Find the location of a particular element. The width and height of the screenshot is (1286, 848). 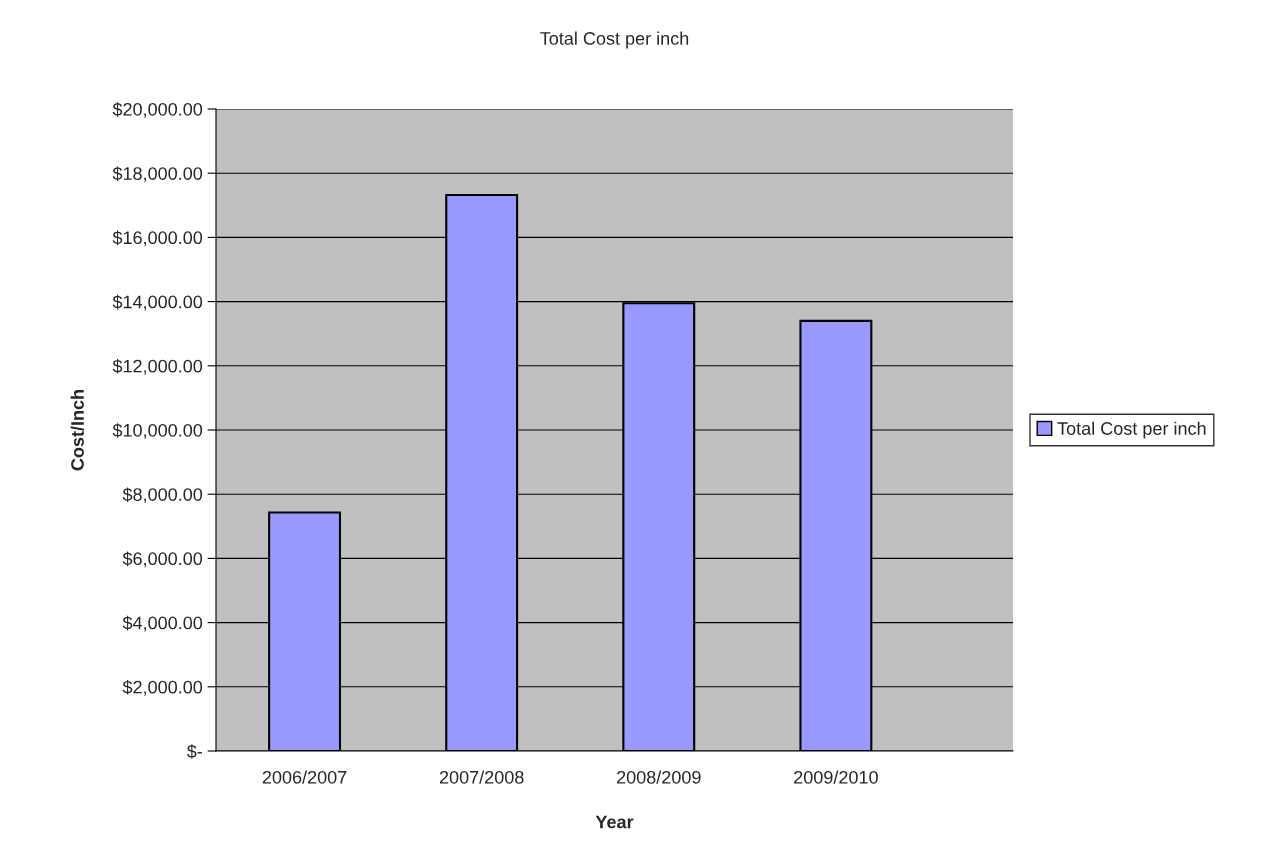

y-tick-label: $14,000.00 is located at coordinates (157, 302).